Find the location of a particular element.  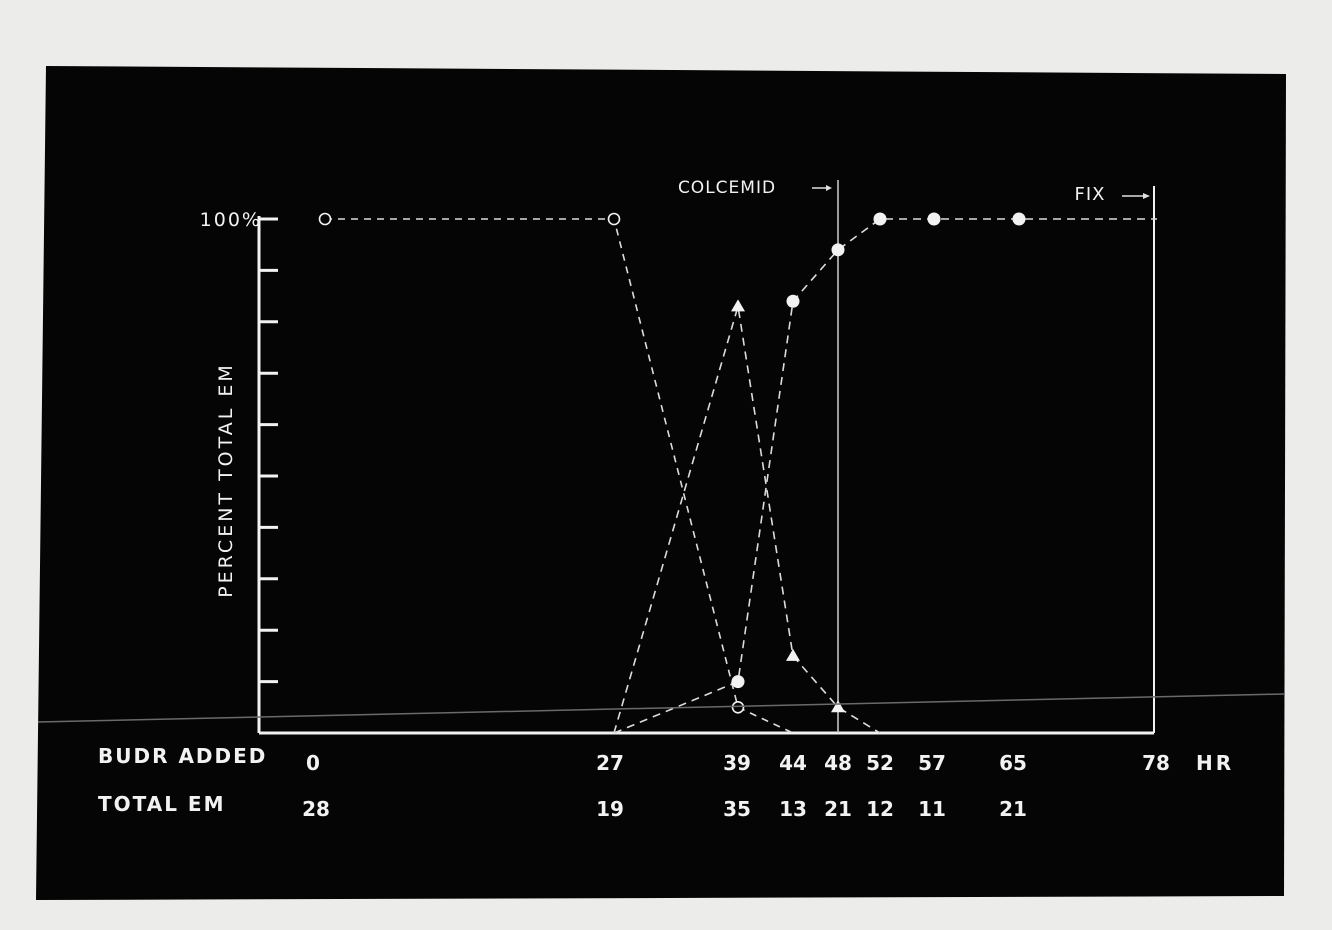

x-tick-label: 0 is located at coordinates (313, 763).